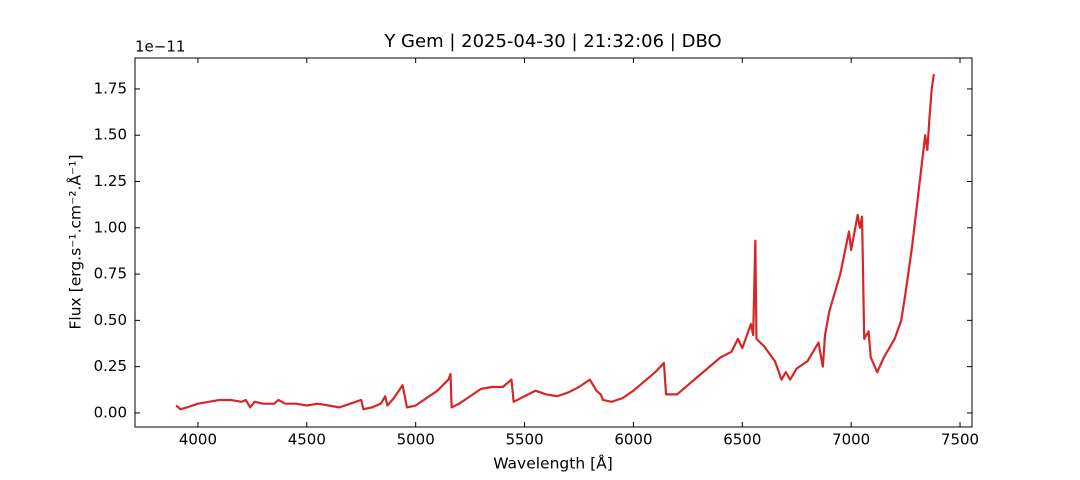 This screenshot has height=480, width=1080. Describe the element at coordinates (110, 181) in the screenshot. I see `y-tick-label: 1.25` at that location.